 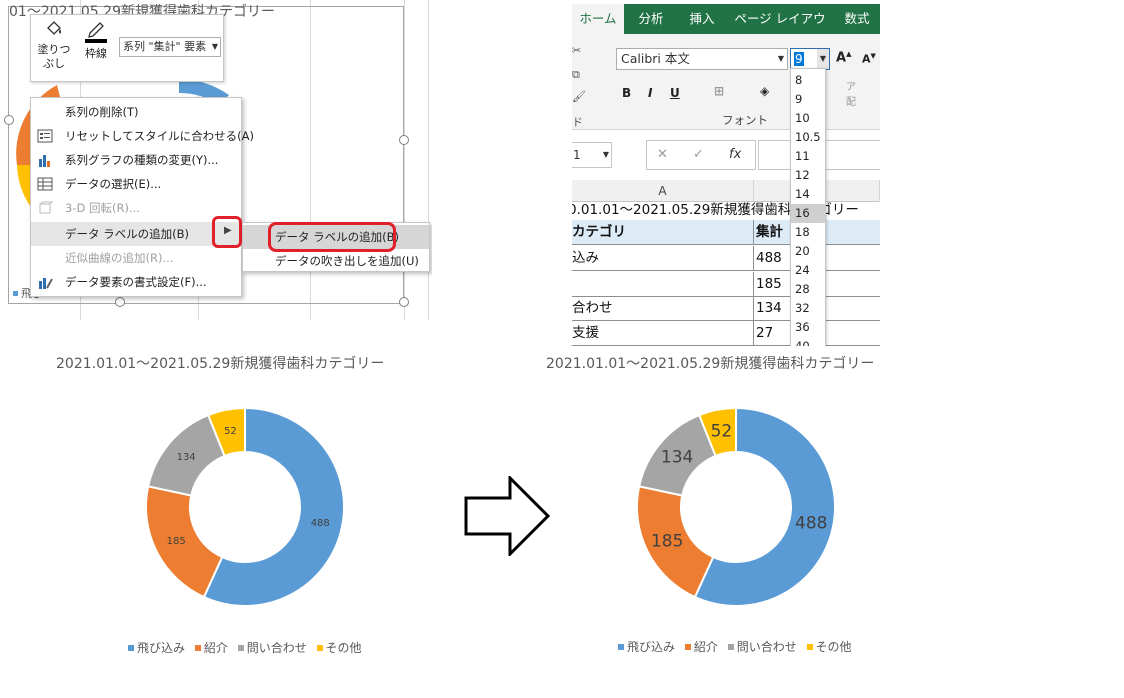 I want to click on cell-category: カテゴリ, so click(x=663, y=232).